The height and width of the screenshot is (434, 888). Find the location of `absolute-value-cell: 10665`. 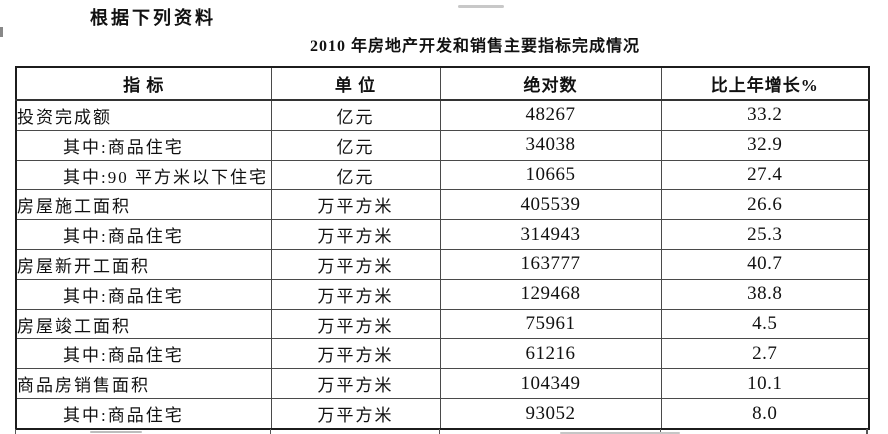

absolute-value-cell: 10665 is located at coordinates (550, 175).